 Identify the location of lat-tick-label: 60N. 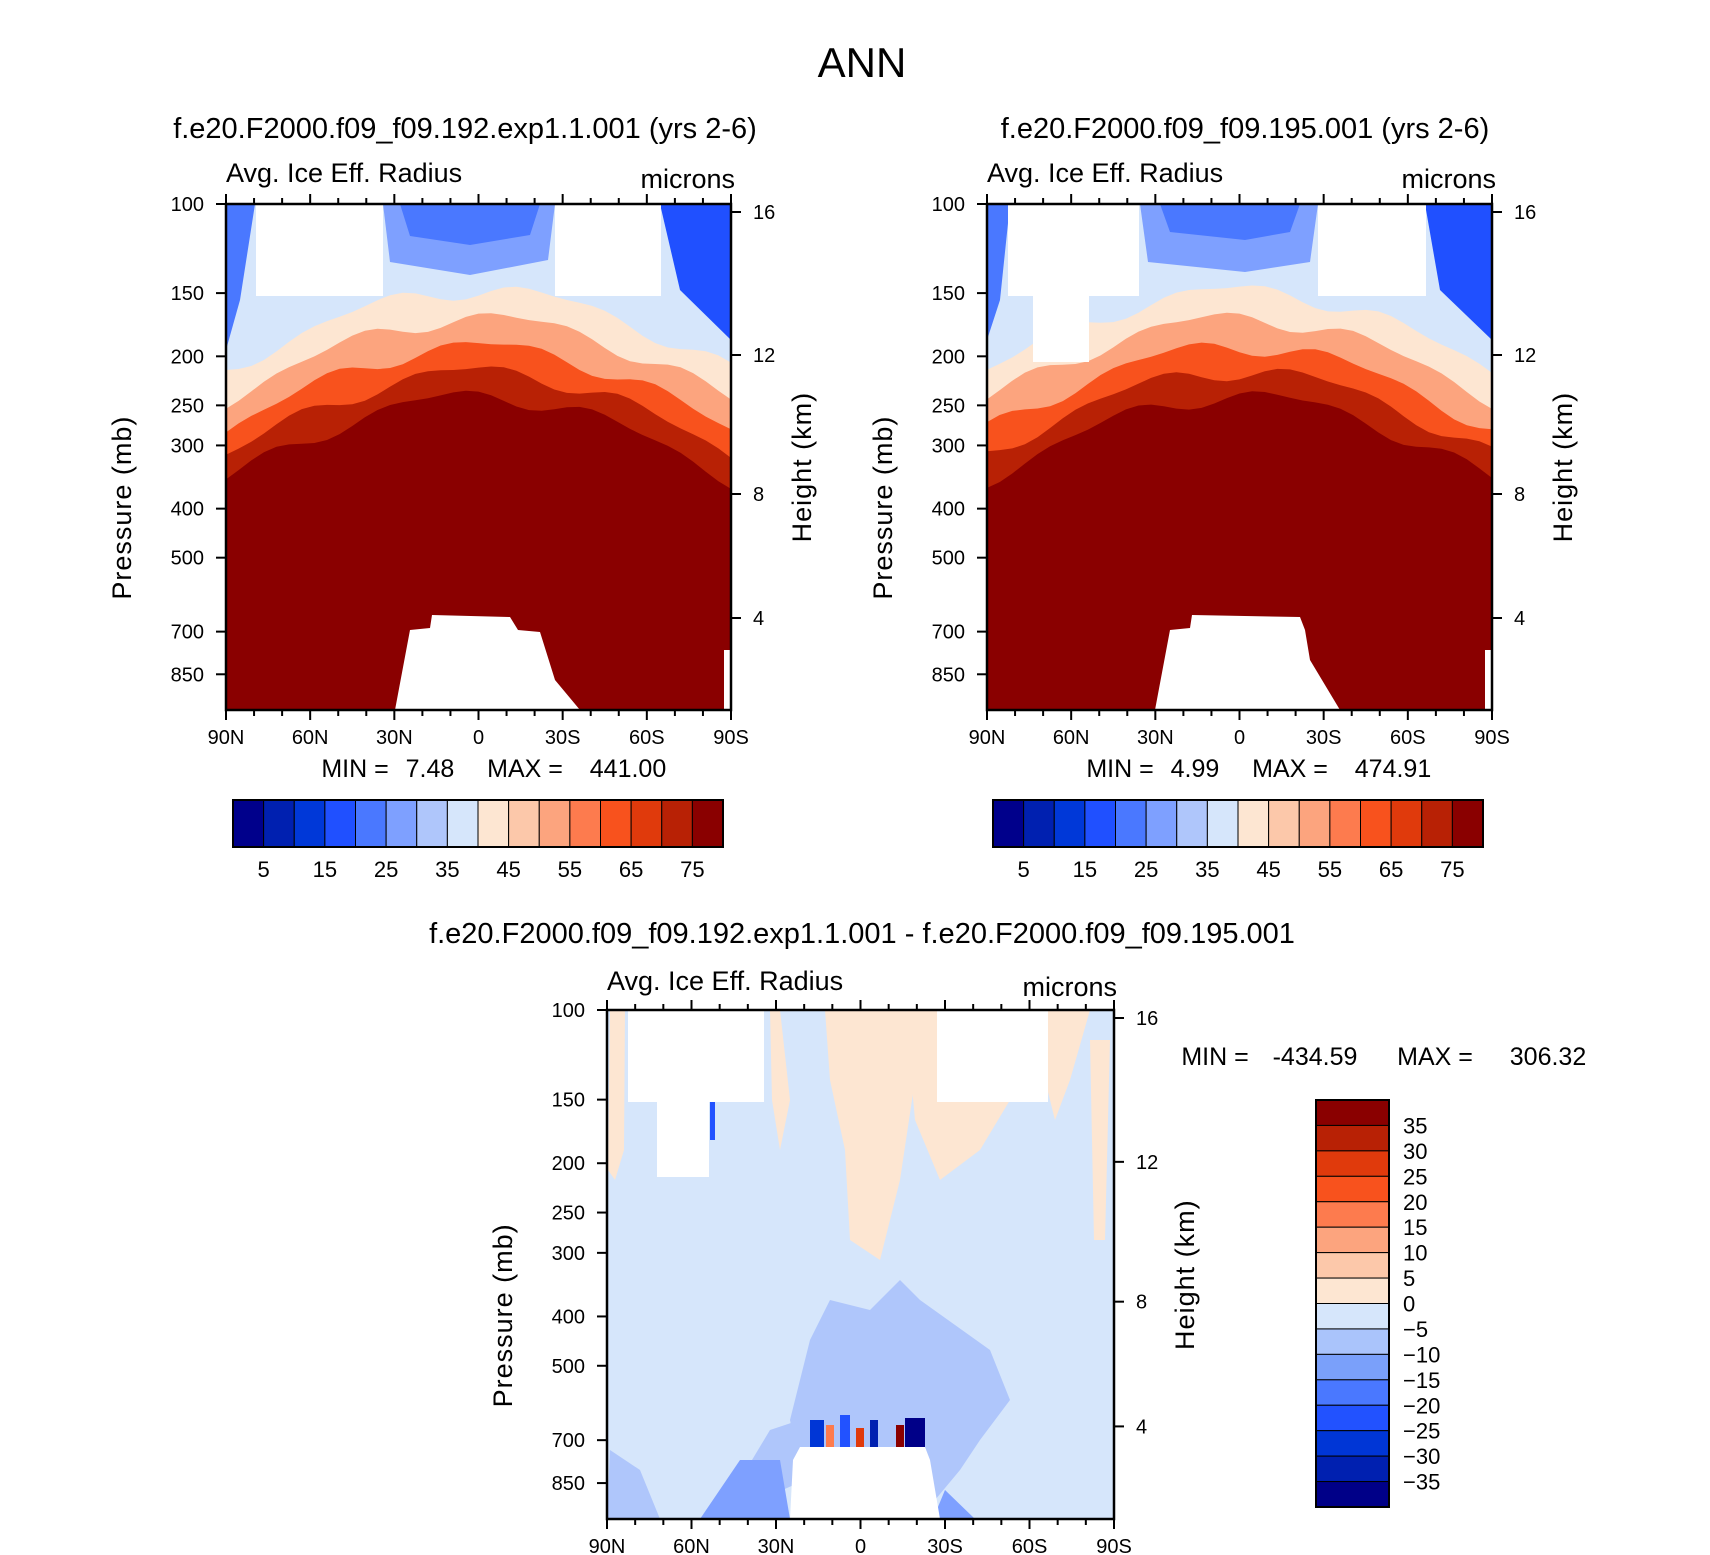
(1071, 738).